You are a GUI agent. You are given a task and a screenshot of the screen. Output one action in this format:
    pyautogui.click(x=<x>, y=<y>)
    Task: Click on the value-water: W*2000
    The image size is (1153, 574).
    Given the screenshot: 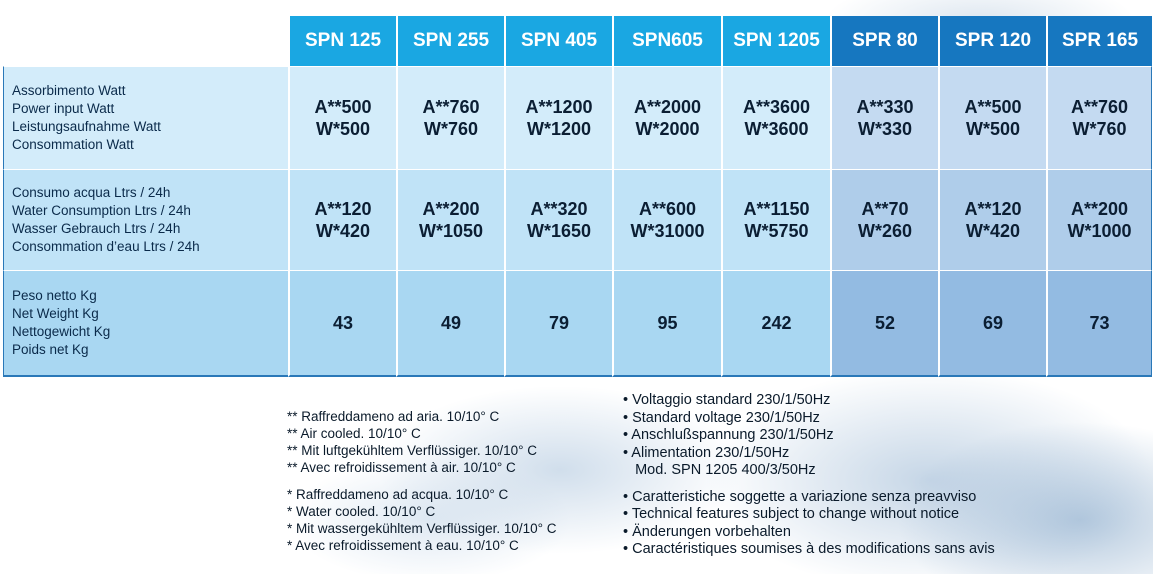 What is the action you would take?
    pyautogui.click(x=667, y=129)
    